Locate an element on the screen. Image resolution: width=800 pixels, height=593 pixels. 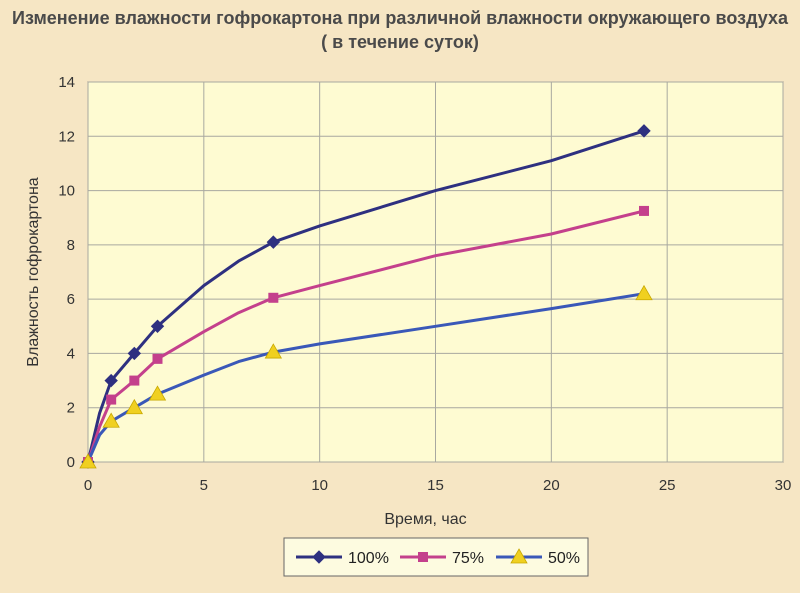
x-tick-label: 5 is located at coordinates (204, 485).